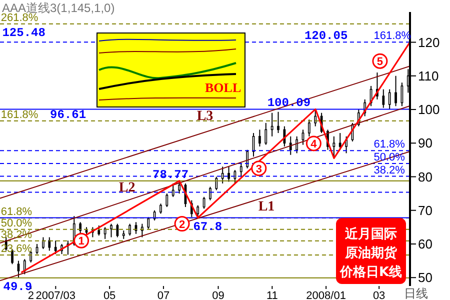 The width and height of the screenshot is (450, 300). Describe the element at coordinates (314, 144) in the screenshot. I see `annotation: 4` at that location.